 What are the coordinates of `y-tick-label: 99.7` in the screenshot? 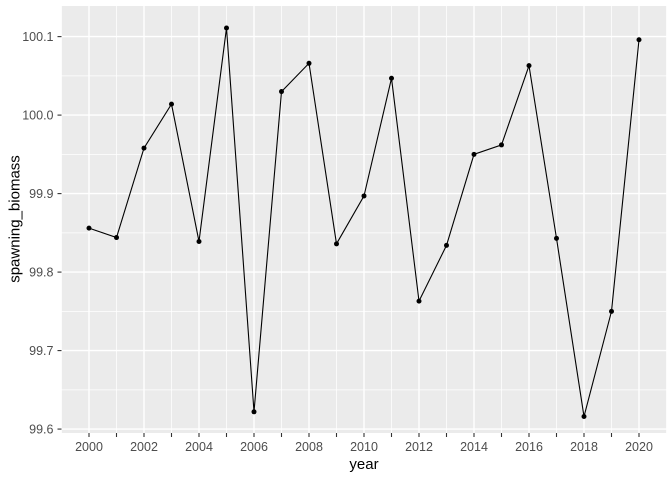 It's located at (41, 351).